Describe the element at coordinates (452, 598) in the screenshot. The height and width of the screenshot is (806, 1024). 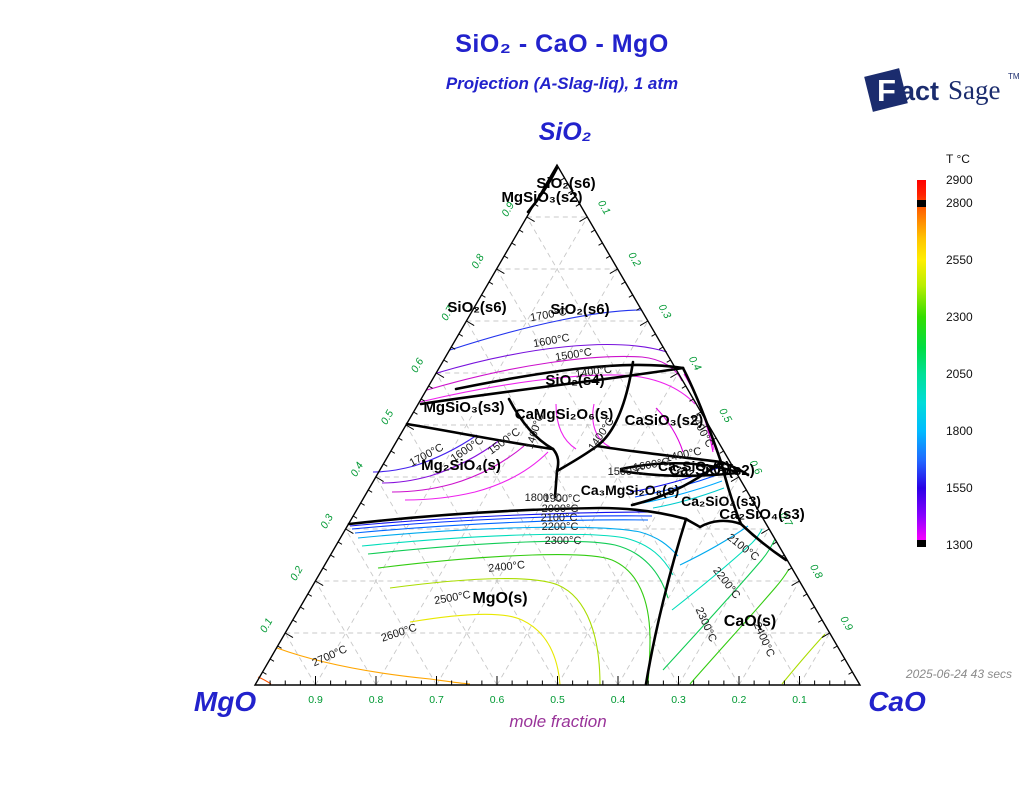
I see `contour-temperature-label: 2500°C` at that location.